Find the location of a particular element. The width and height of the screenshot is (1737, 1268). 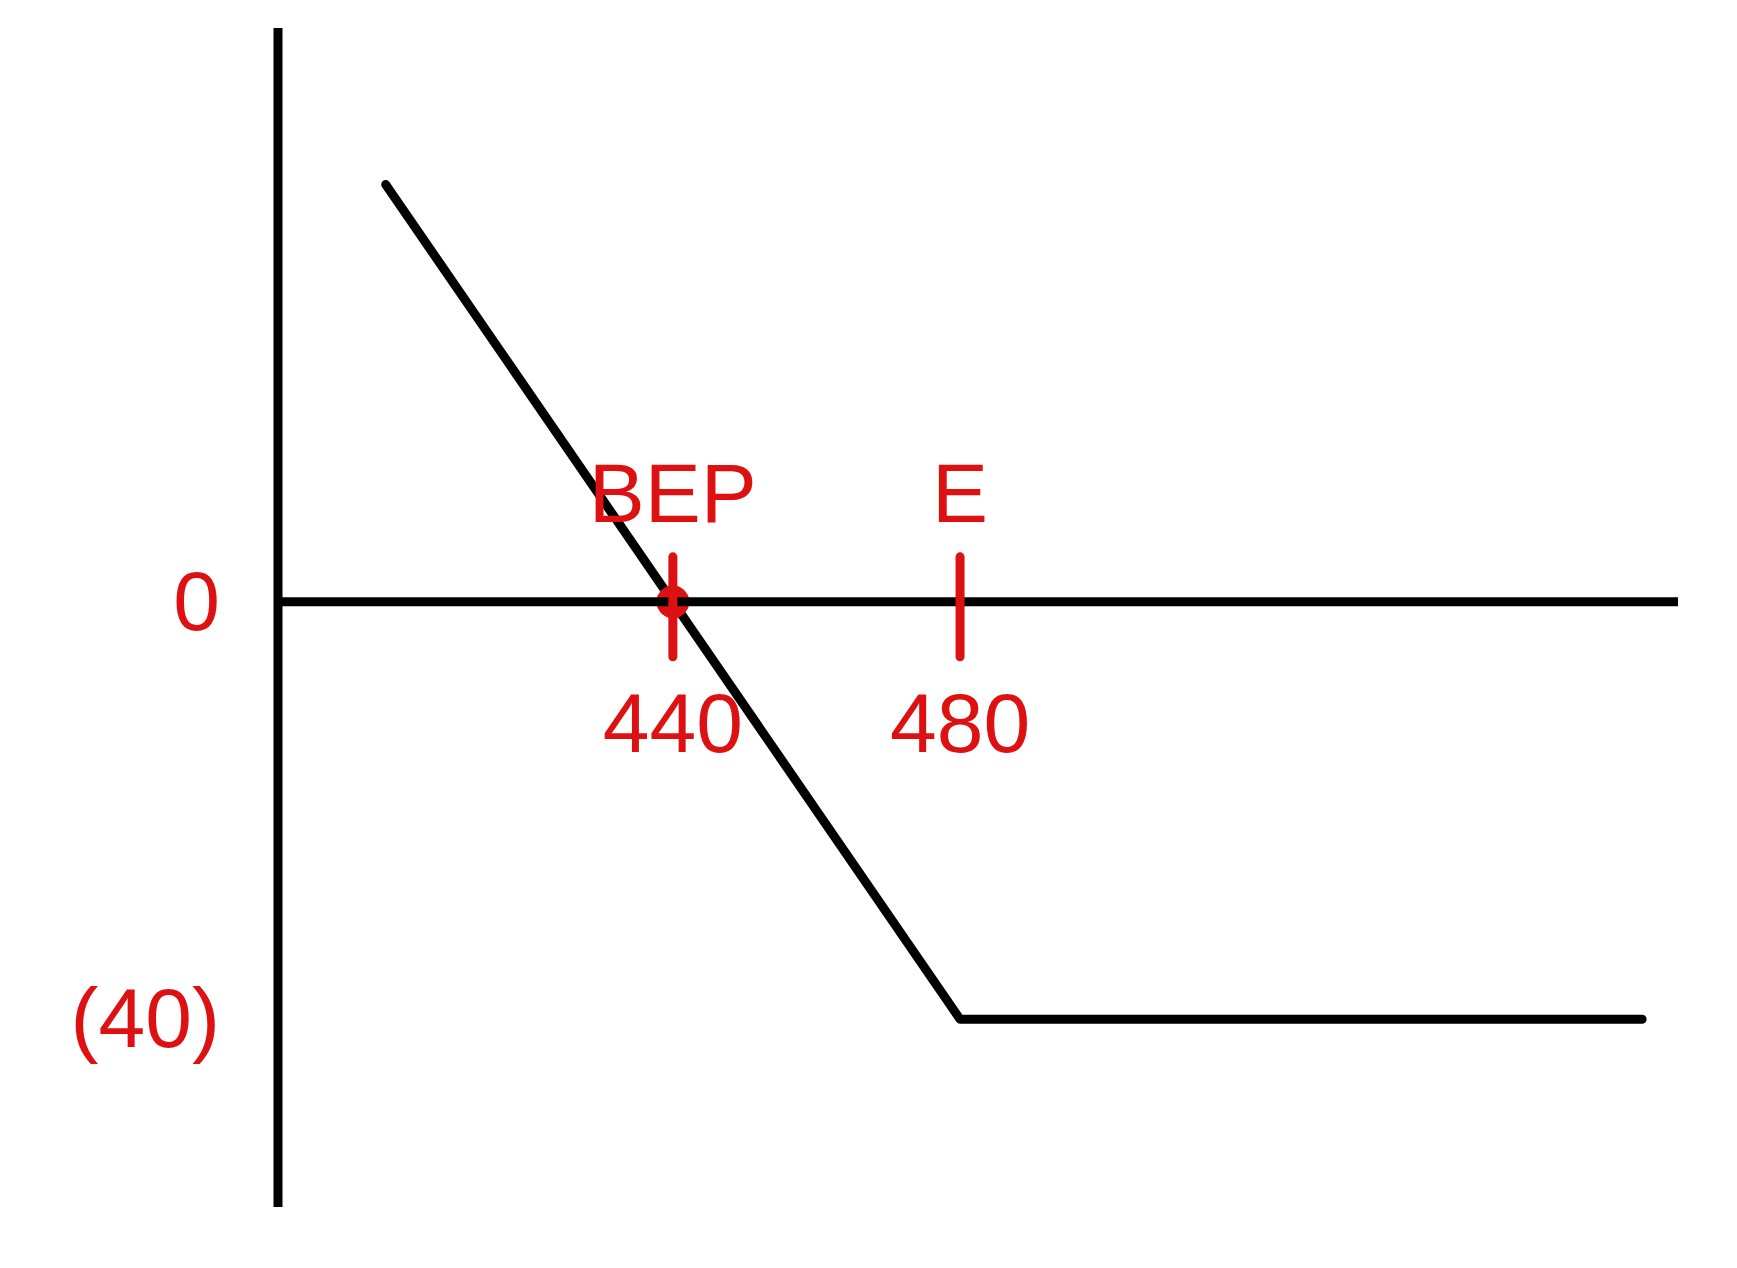

x-tick-label: 440 is located at coordinates (672, 722).